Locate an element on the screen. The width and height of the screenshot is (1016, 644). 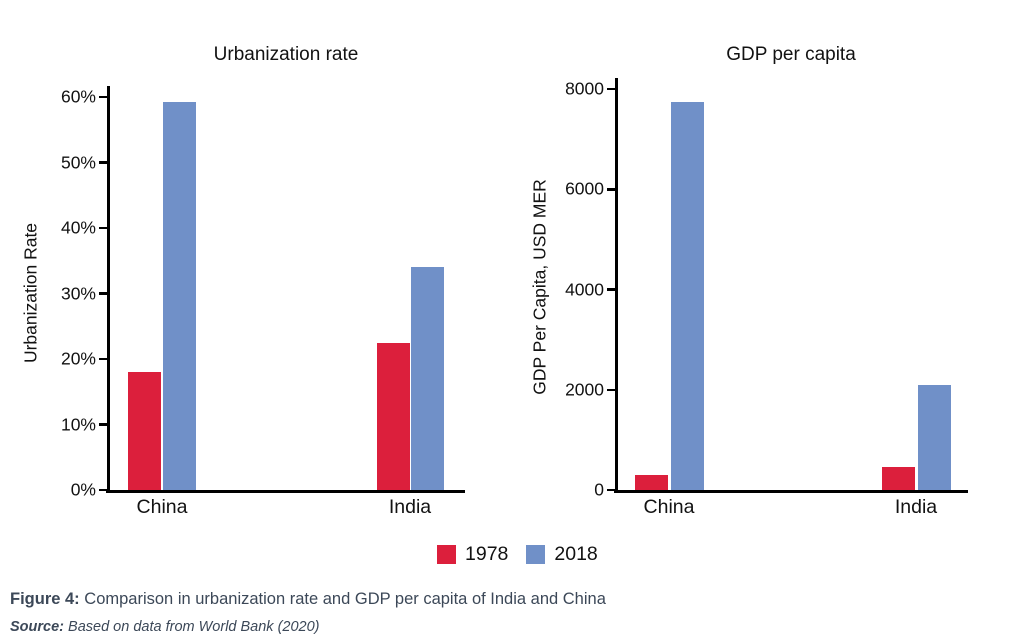
y-tick-label: 40% is located at coordinates (78, 227).